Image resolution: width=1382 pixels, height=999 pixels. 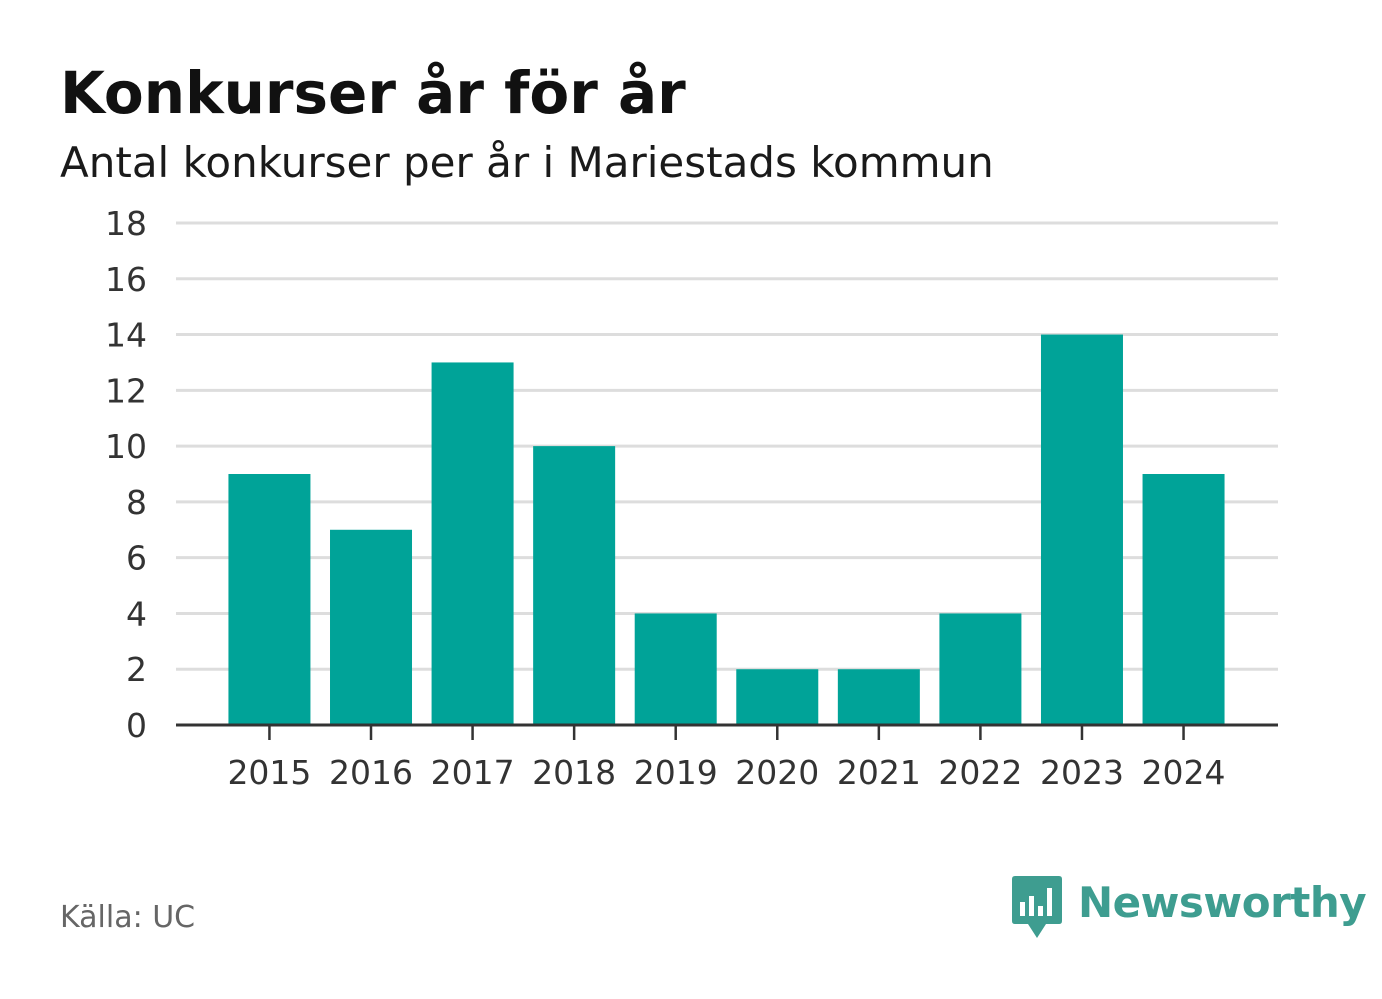 What do you see at coordinates (574, 585) in the screenshot?
I see `bar-2018` at bounding box center [574, 585].